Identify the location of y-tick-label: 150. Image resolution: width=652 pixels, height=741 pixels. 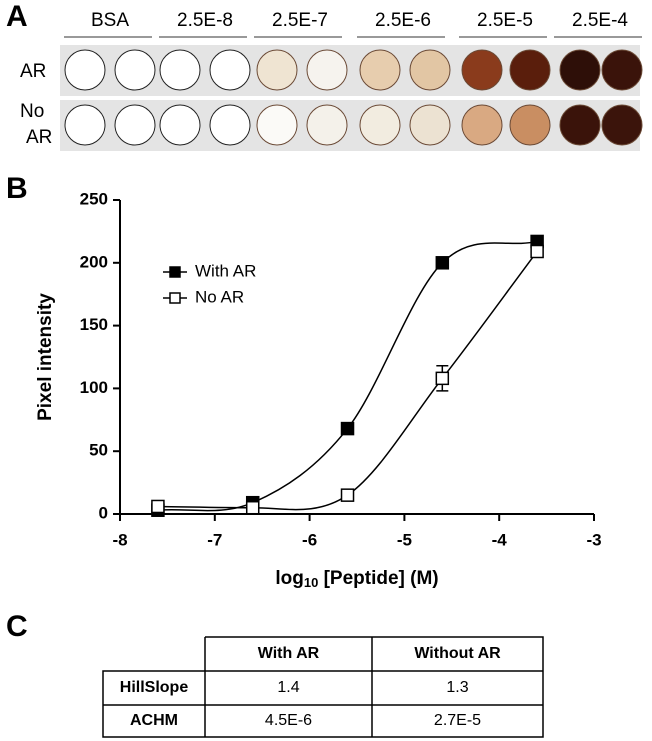
(94, 324).